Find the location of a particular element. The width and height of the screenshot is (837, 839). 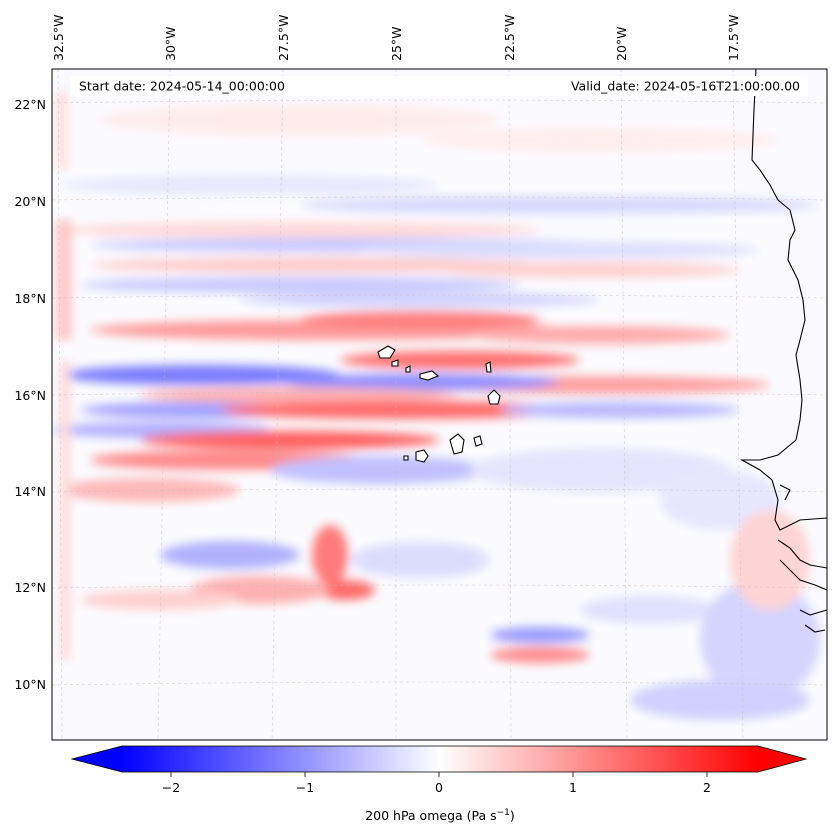

lat-label-20n: 20°N is located at coordinates (30, 201).